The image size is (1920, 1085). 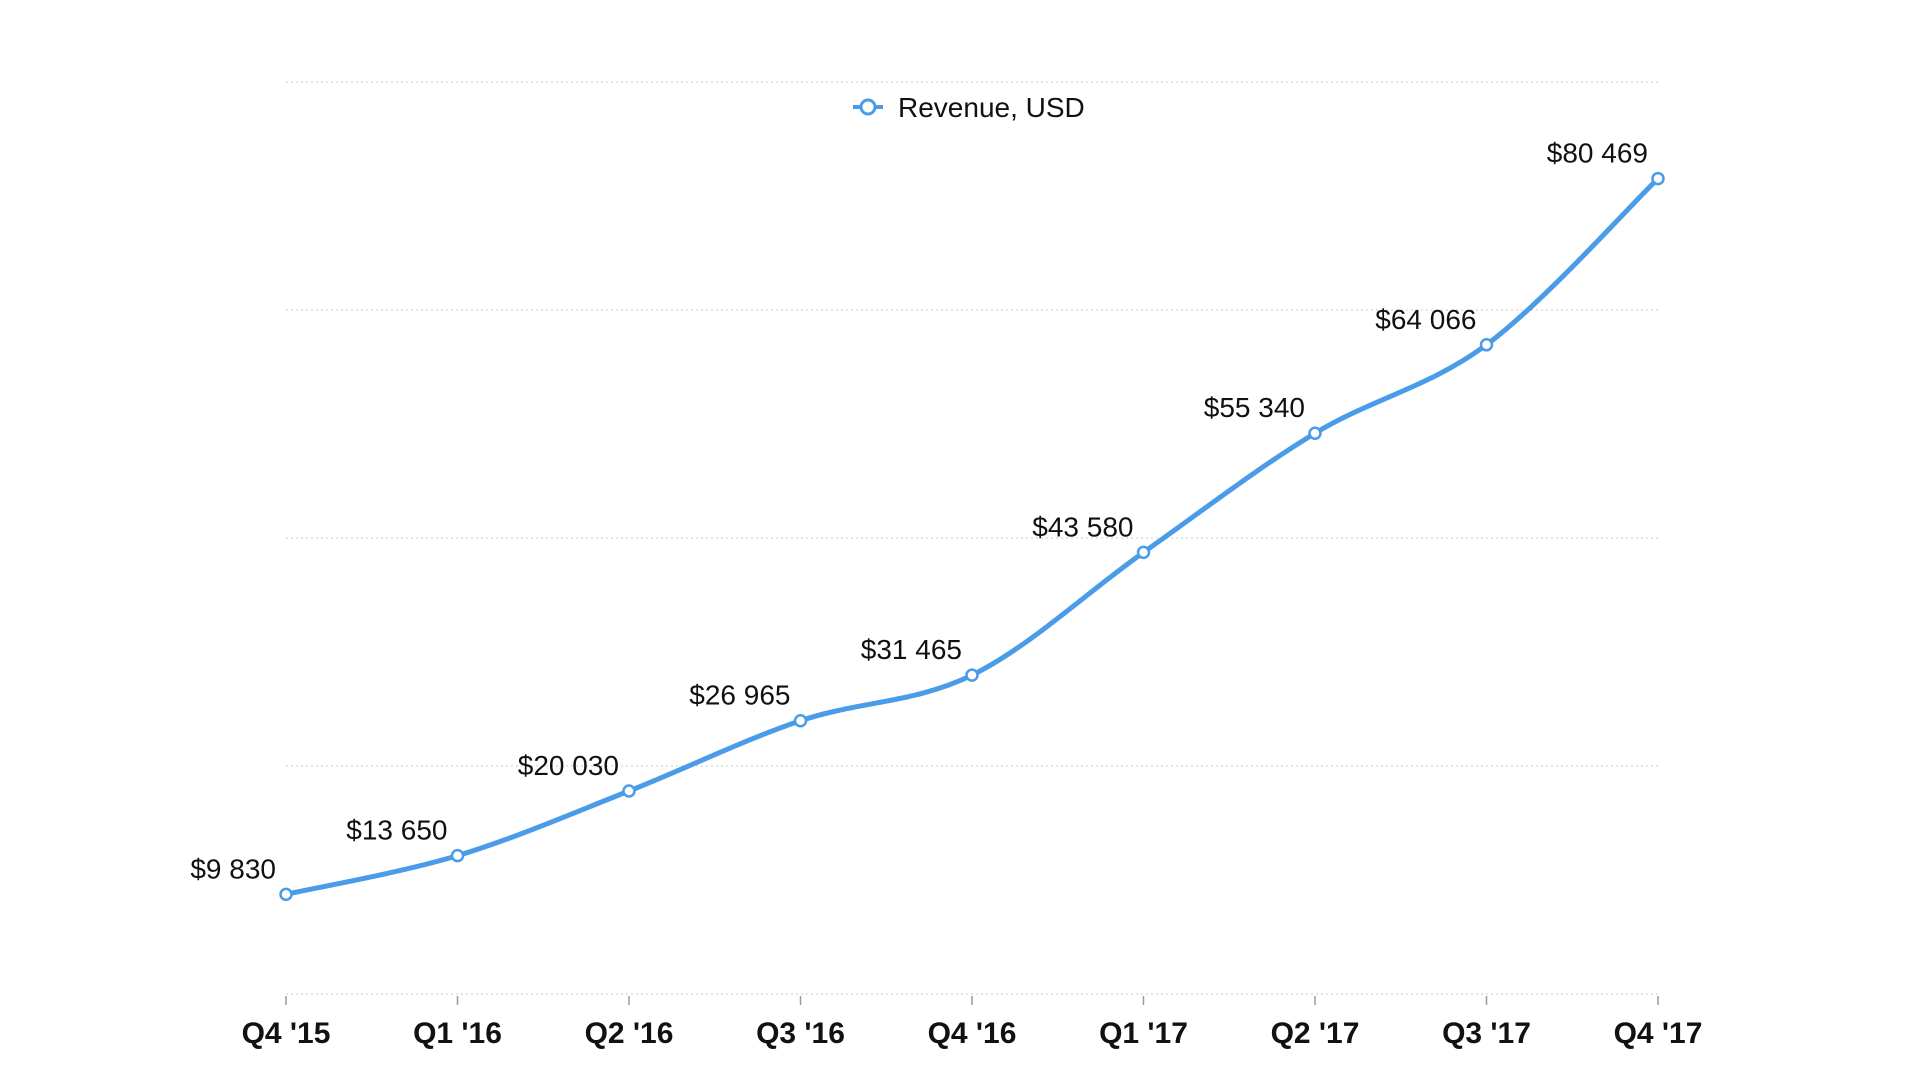 I want to click on x-tick-label: Q1 '16, so click(x=457, y=1033).